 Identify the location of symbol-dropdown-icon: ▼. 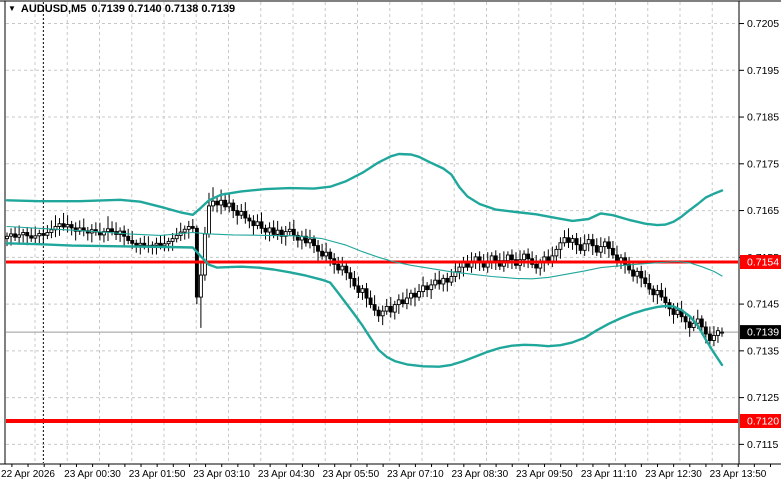
(12, 8).